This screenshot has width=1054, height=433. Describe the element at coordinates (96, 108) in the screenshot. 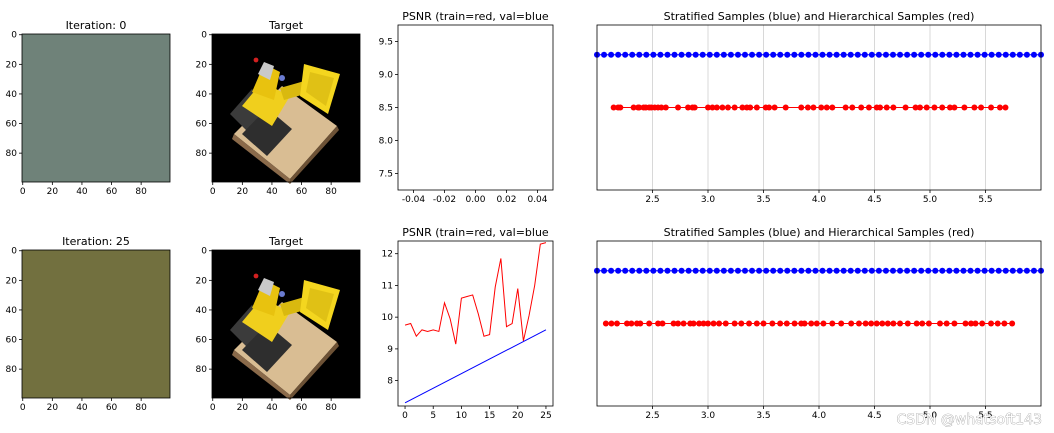

I see `rendered-image` at that location.